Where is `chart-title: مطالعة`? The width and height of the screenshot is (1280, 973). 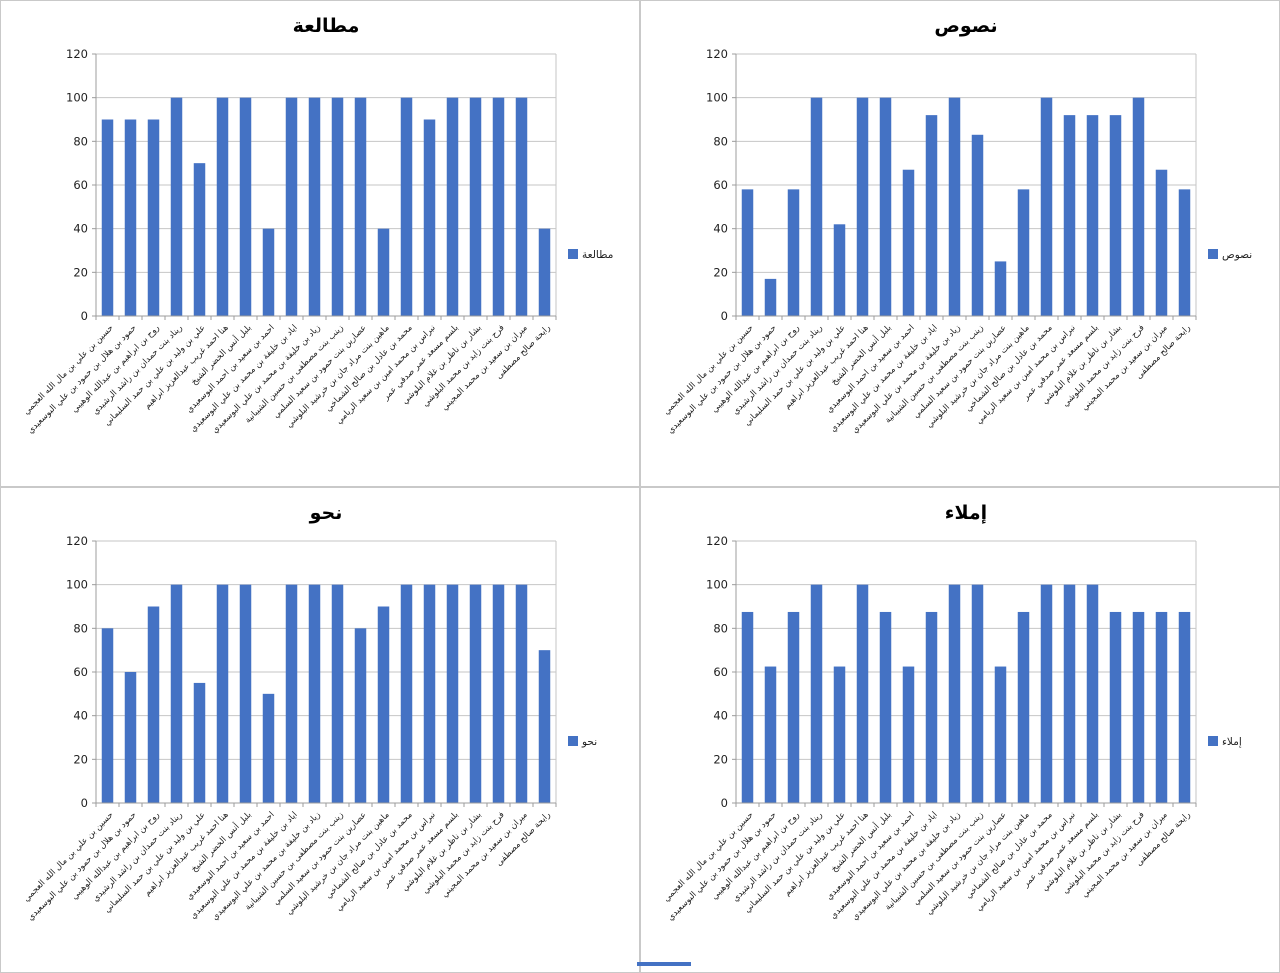
chart-title: مطالعة is located at coordinates (326, 26).